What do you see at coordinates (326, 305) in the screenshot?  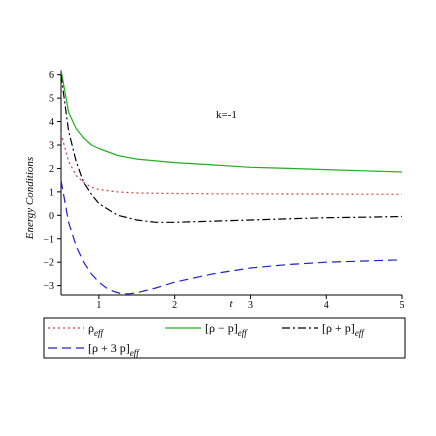 I see `x-tick-label: 4` at bounding box center [326, 305].